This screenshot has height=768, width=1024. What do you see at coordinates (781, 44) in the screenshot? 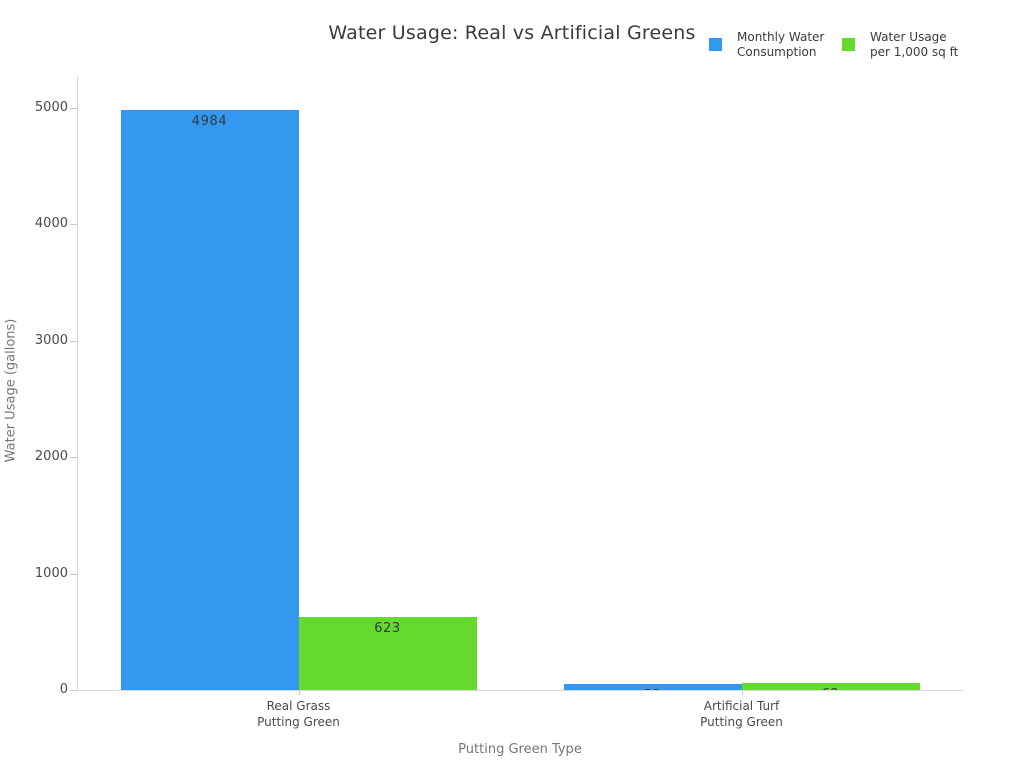
I see `legend-label: Monthly Water Consumption` at bounding box center [781, 44].